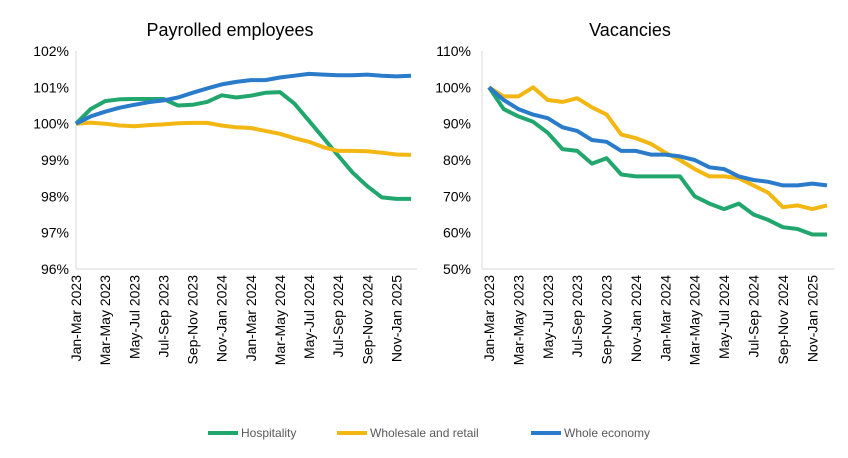 This screenshot has width=848, height=458. I want to click on legend-item-whole-economy: Whole economy, so click(590, 433).